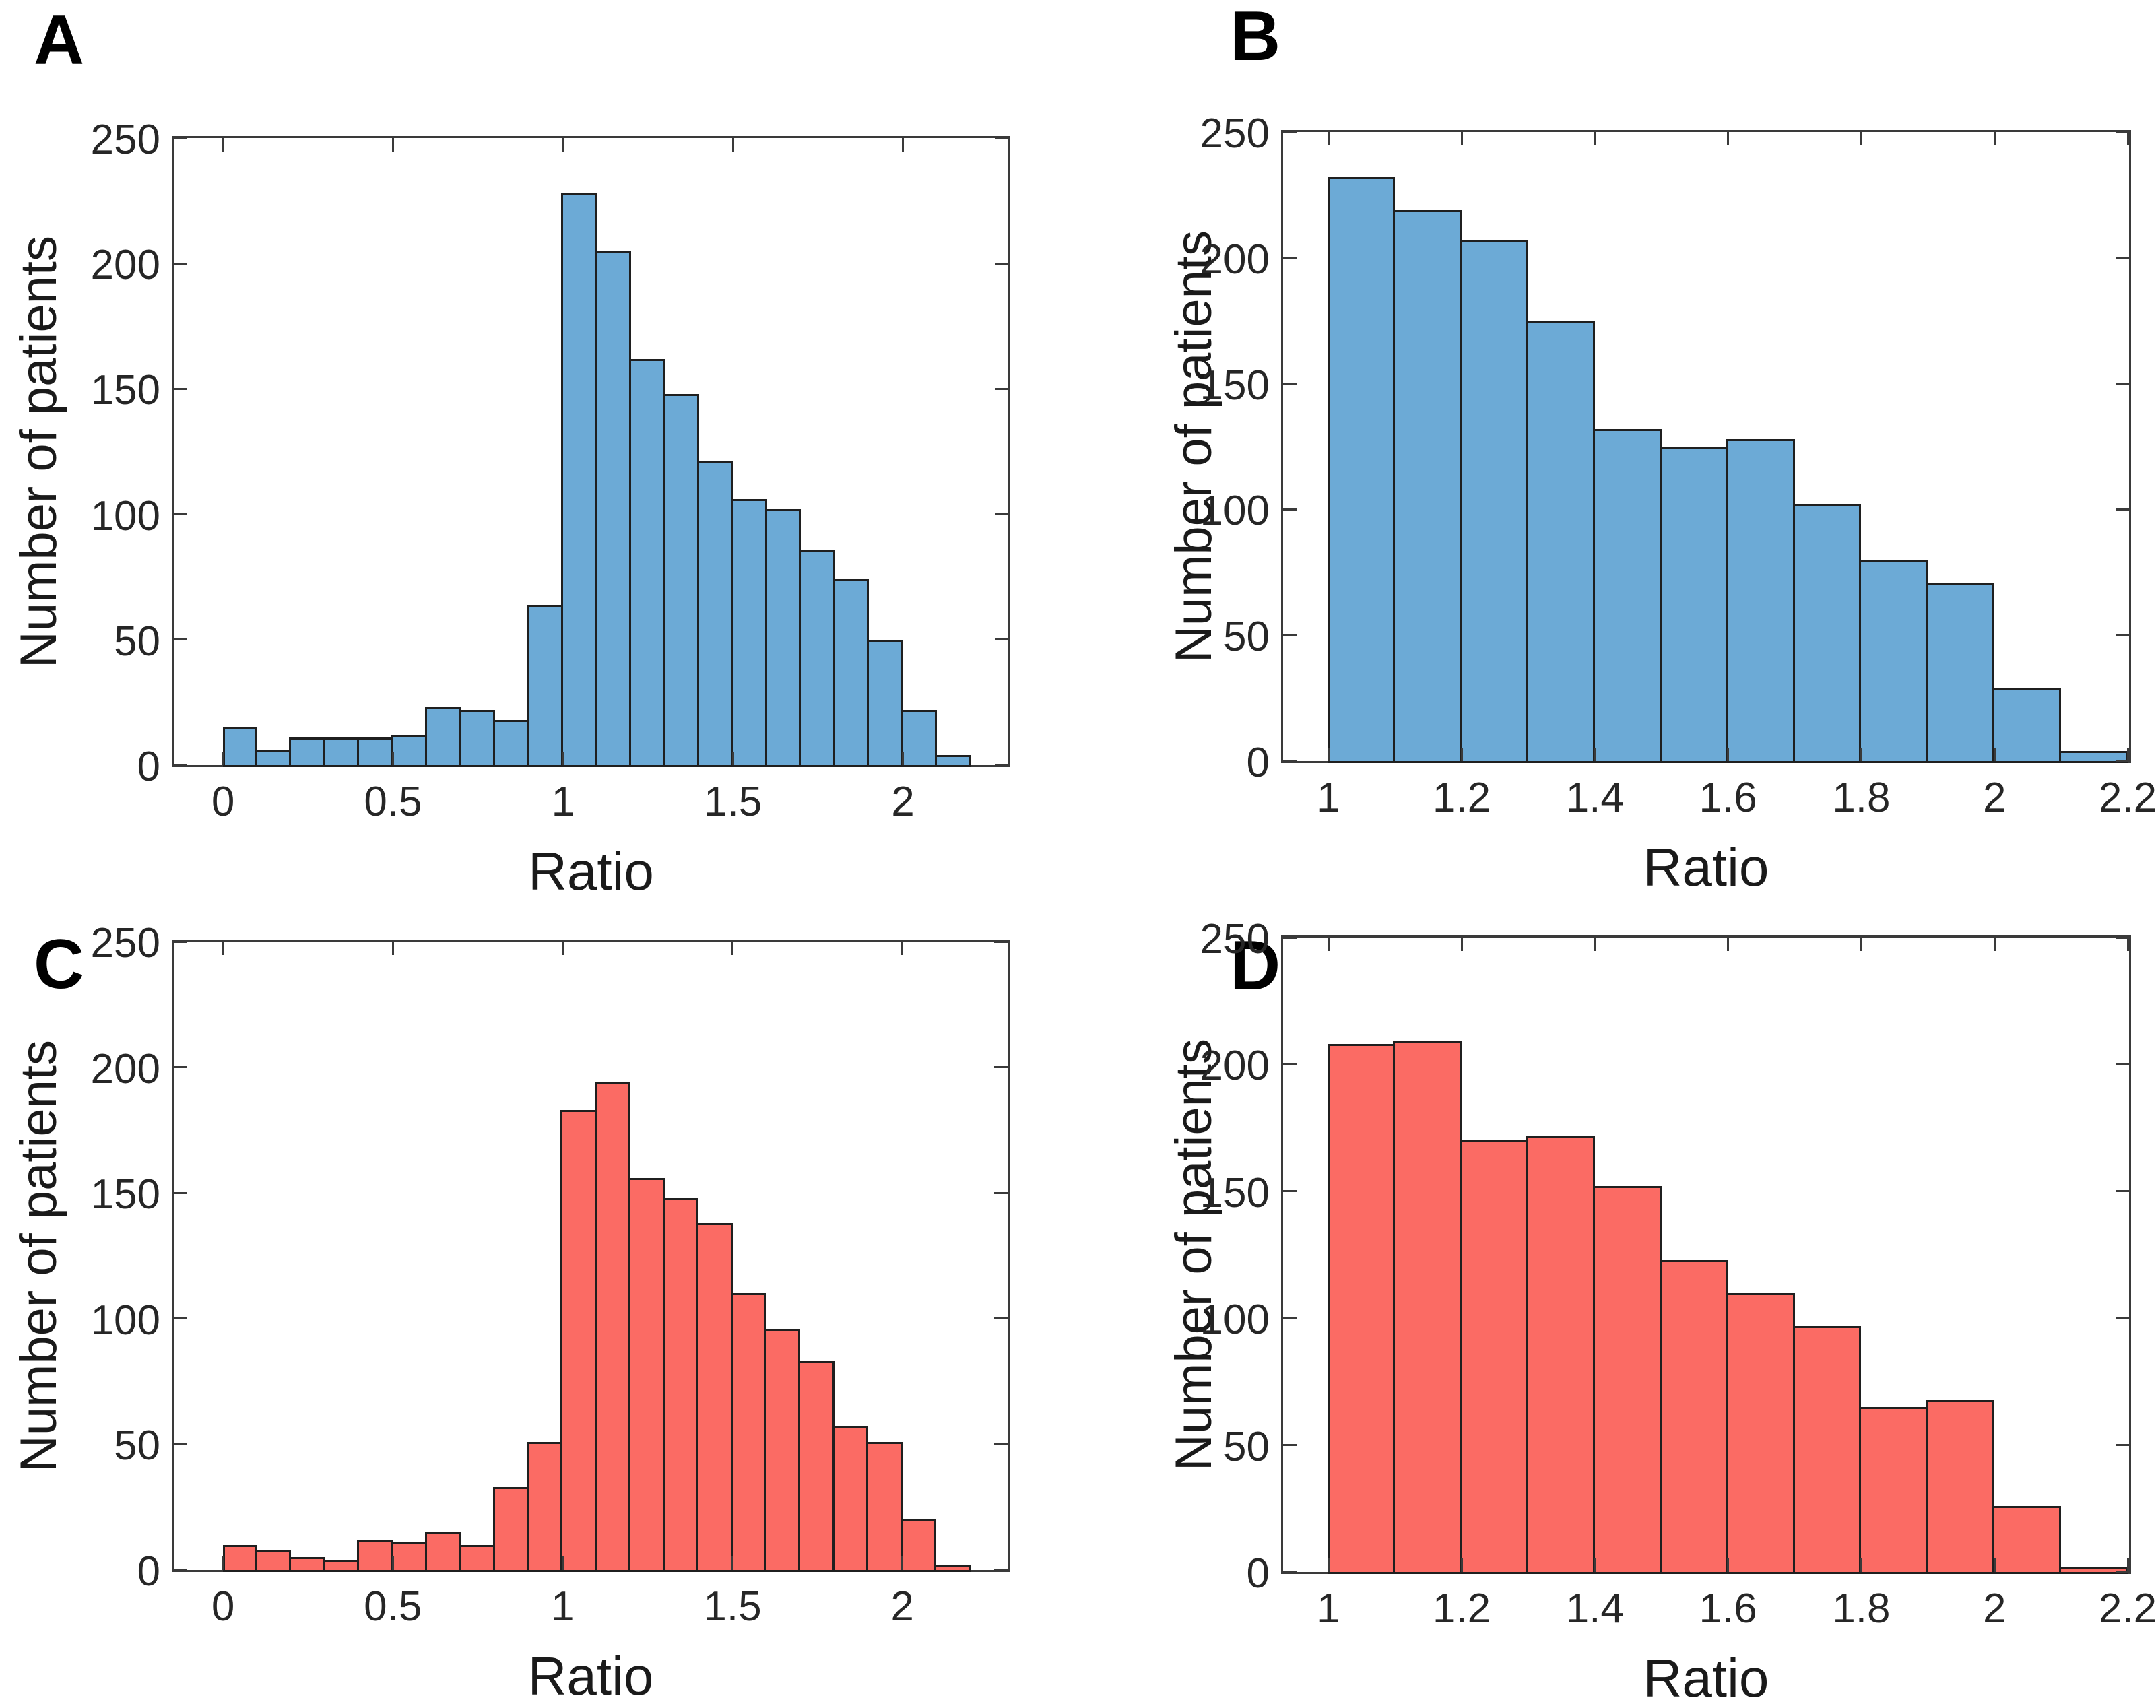  Describe the element at coordinates (1862, 798) in the screenshot. I see `x-tick-label: 1.8` at that location.